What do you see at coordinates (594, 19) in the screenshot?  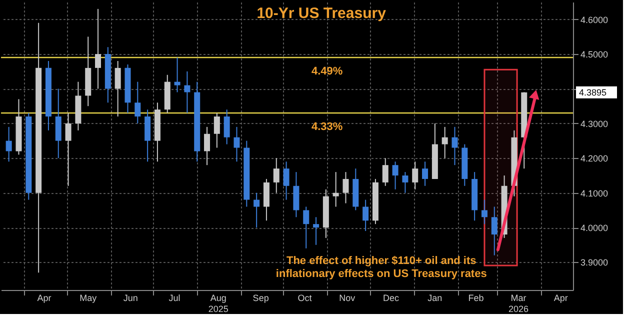 I see `y-tick-label: 4.6000` at bounding box center [594, 19].